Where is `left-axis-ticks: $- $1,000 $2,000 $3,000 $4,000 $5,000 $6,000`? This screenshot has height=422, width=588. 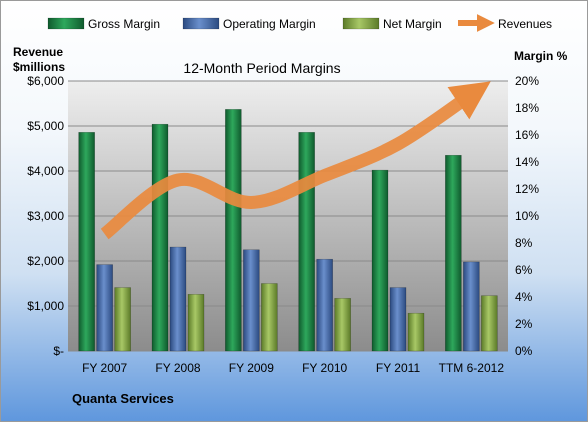
left-axis-ticks: $- $1,000 $2,000 $3,000 $4,000 $5,000 $6,000 is located at coordinates (45, 216).